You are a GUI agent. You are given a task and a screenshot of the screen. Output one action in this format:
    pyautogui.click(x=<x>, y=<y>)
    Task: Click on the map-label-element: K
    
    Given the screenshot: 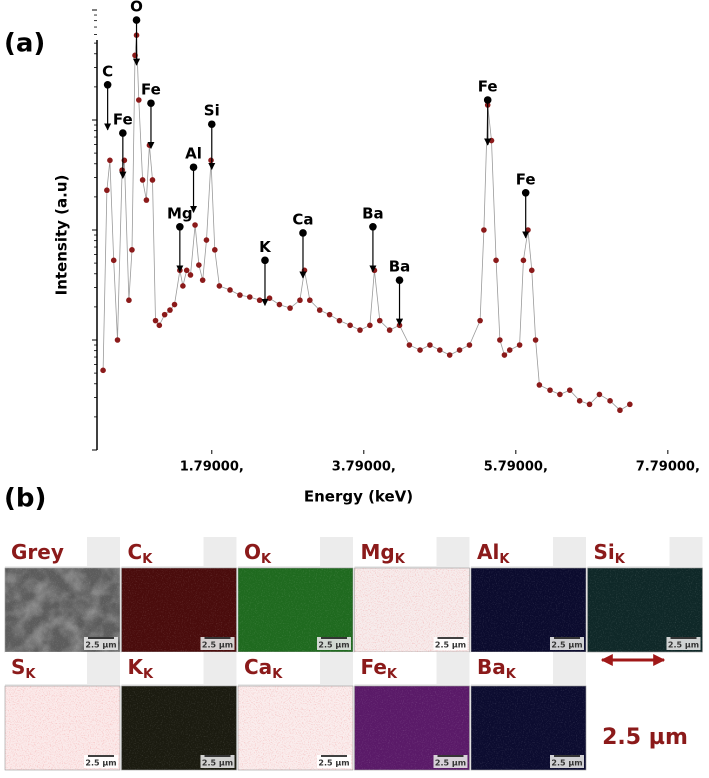 What is the action you would take?
    pyautogui.click(x=136, y=667)
    